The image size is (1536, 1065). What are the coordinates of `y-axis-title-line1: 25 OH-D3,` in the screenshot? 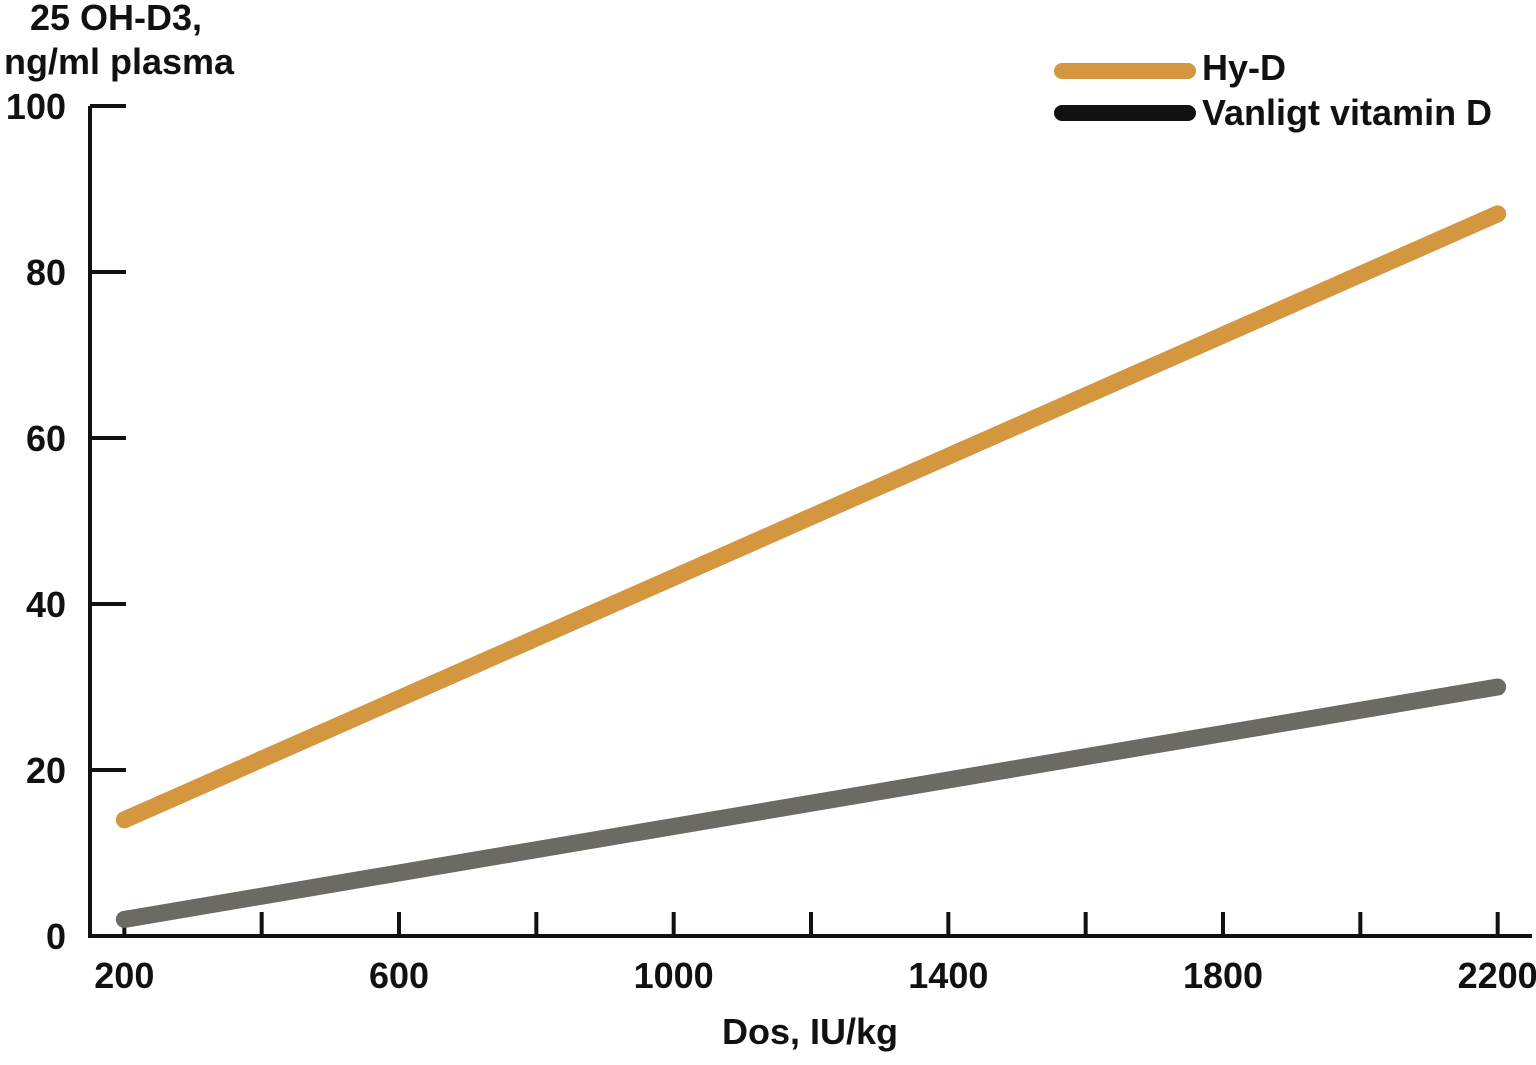 It's located at (116, 19).